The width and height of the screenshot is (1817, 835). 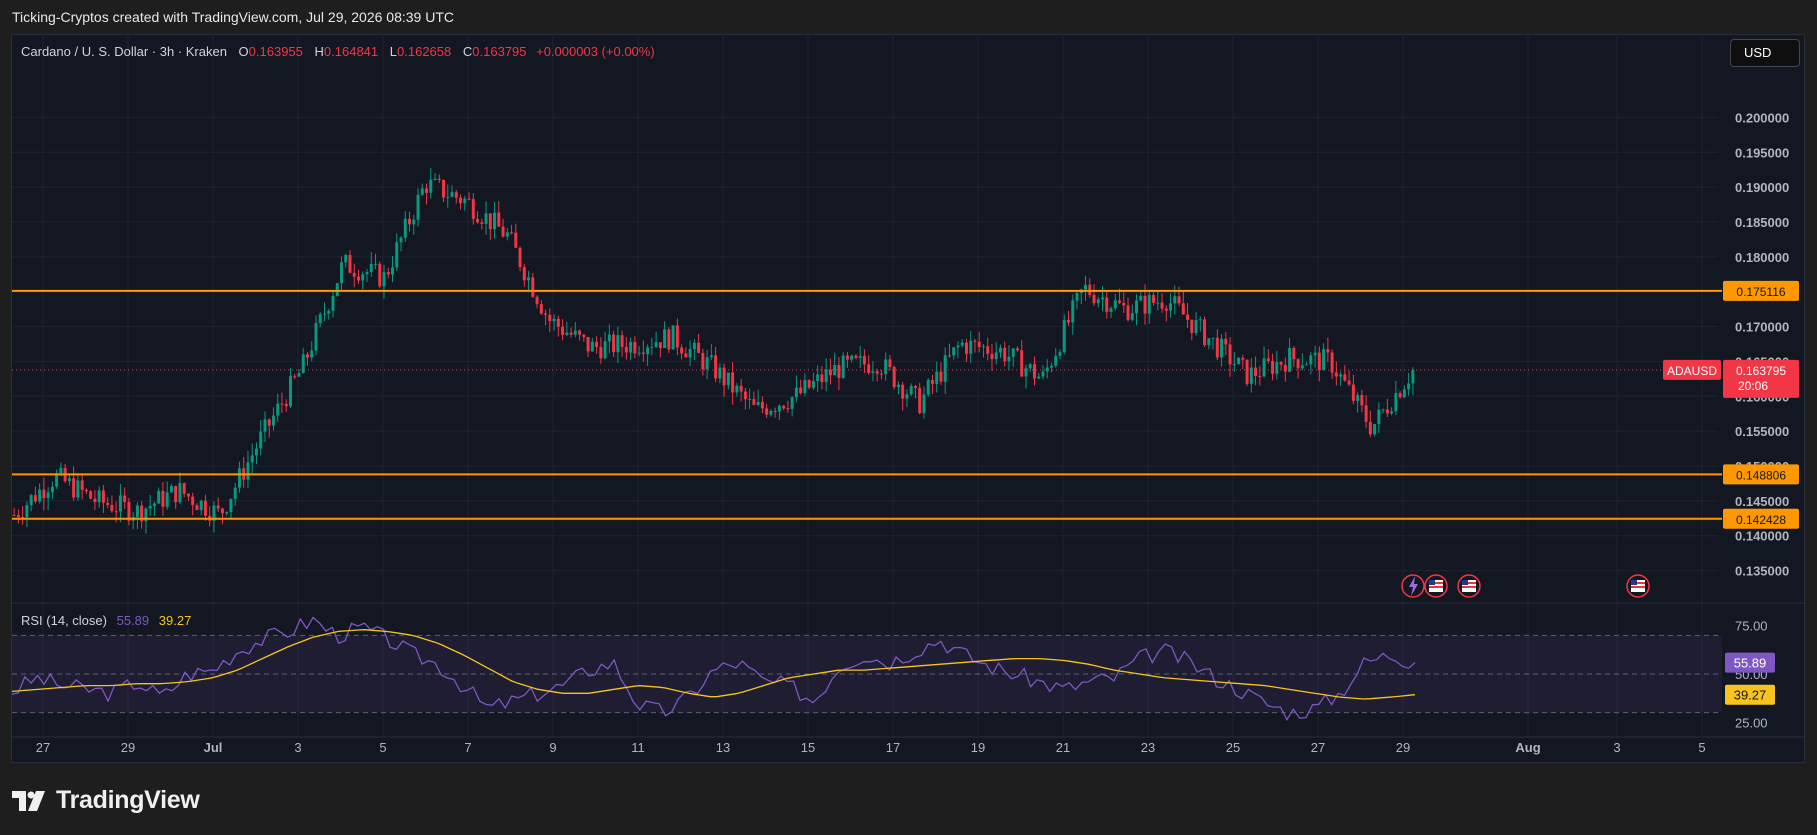 I want to click on time-tick-label: 3, so click(x=1616, y=747).